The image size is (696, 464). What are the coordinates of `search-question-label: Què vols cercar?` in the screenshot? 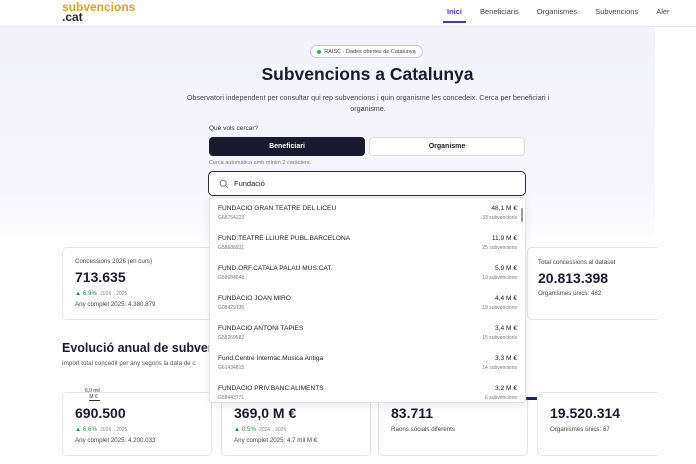 It's located at (234, 128).